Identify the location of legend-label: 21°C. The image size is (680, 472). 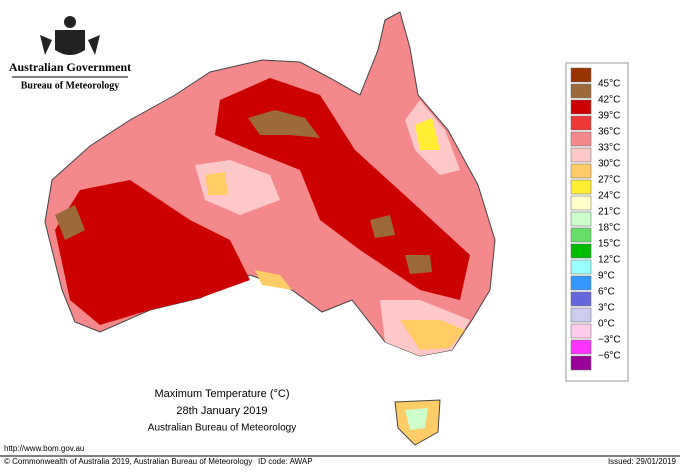
(609, 212).